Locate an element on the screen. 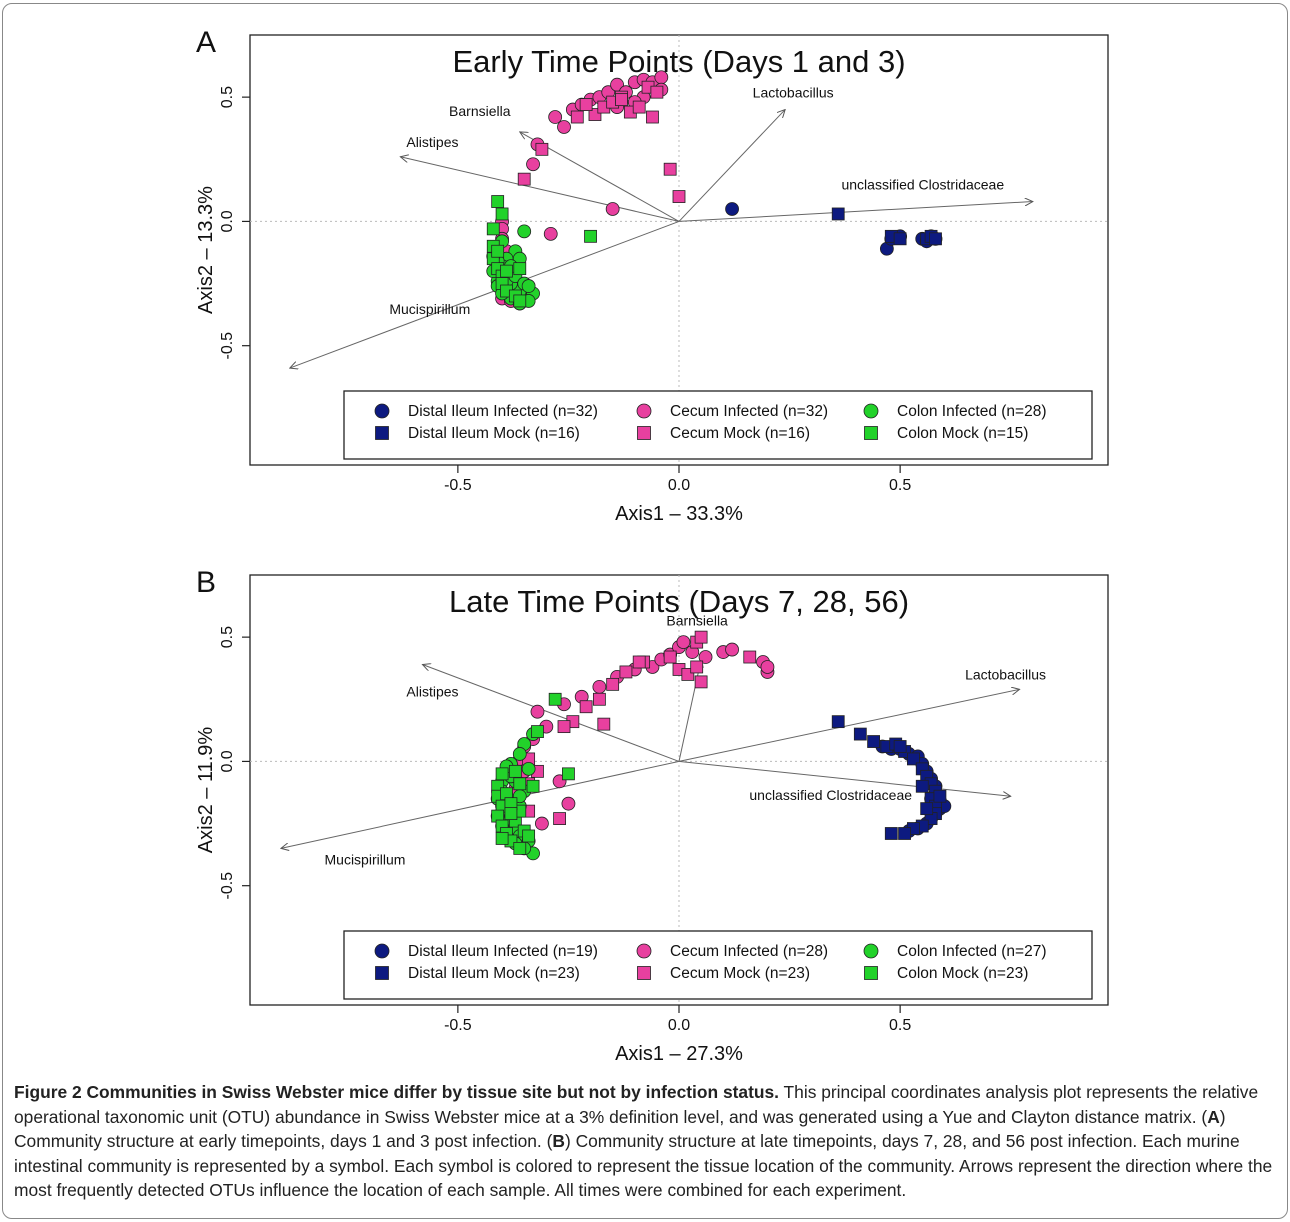 The width and height of the screenshot is (1290, 1222). legend-label: Colon Infected (n=28) is located at coordinates (972, 411).